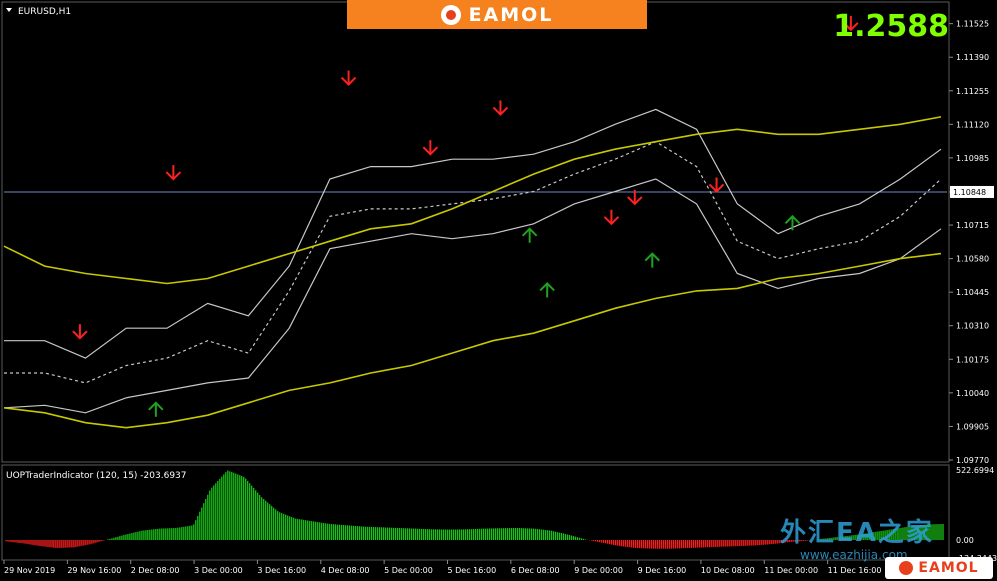 This screenshot has height=581, width=997. I want to click on watermark-text: 外汇EA之家, so click(857, 533).